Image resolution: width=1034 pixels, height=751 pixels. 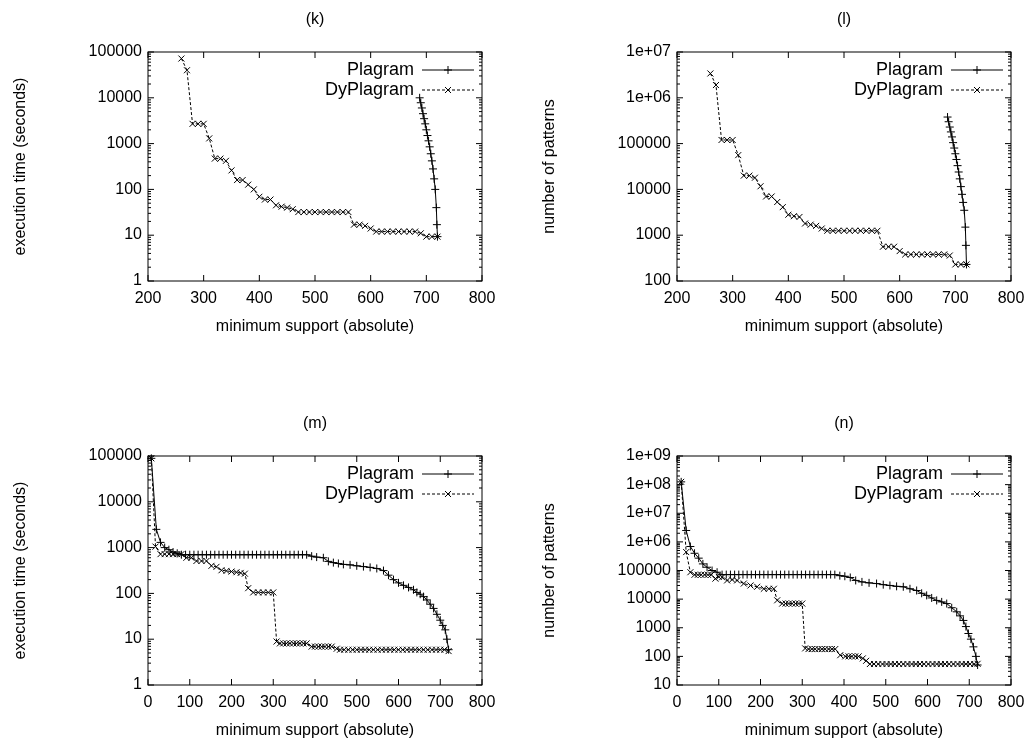 I want to click on chart-title: (k), so click(x=315, y=18).